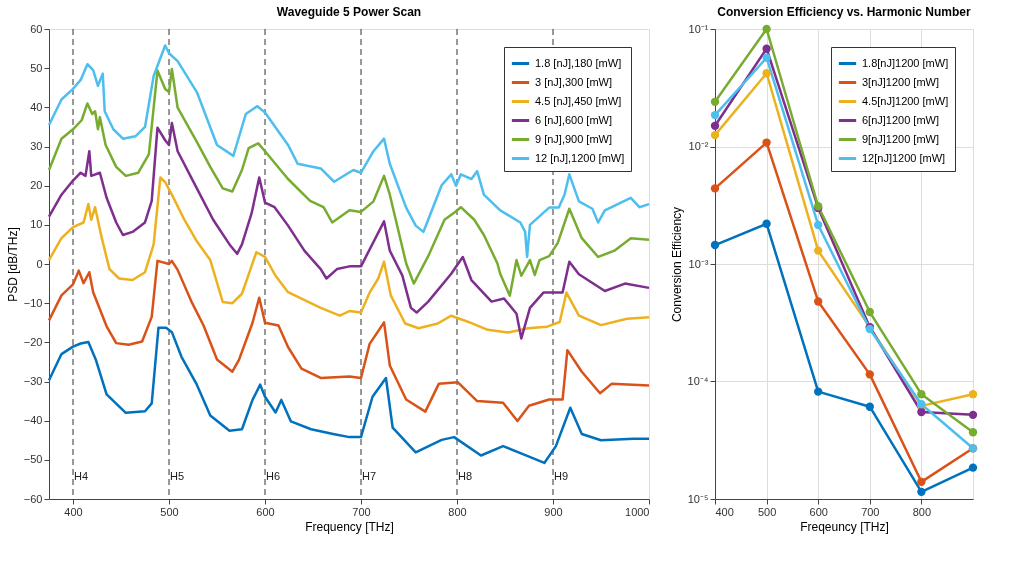 This screenshot has width=1022, height=576. Describe the element at coordinates (901, 138) in the screenshot. I see `legend-label: 9[nJ]1200 [mW]` at that location.